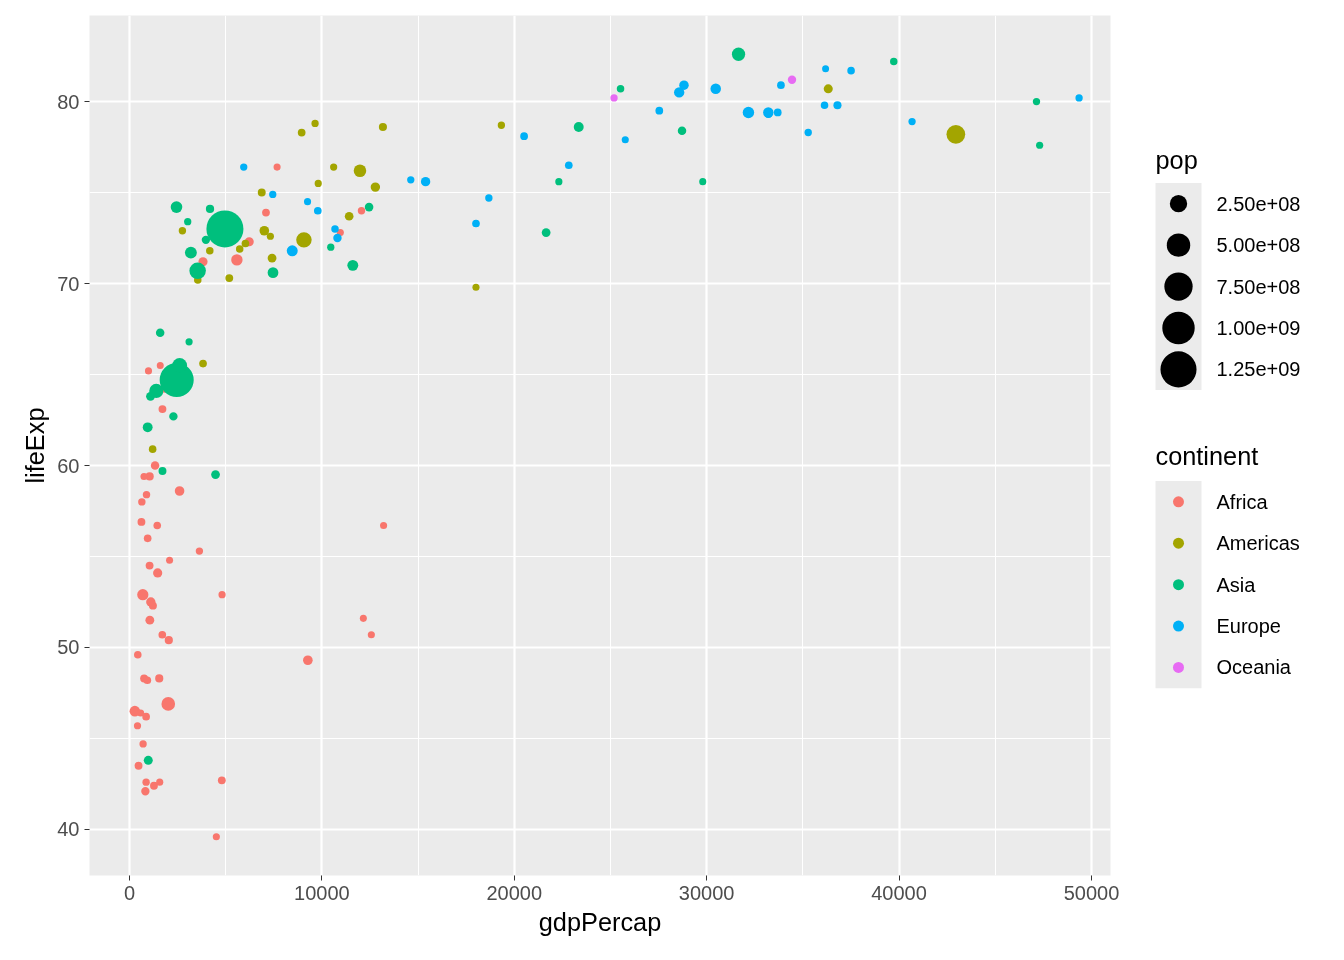 This screenshot has width=1344, height=960. Describe the element at coordinates (1176, 159) in the screenshot. I see `text: pop` at that location.